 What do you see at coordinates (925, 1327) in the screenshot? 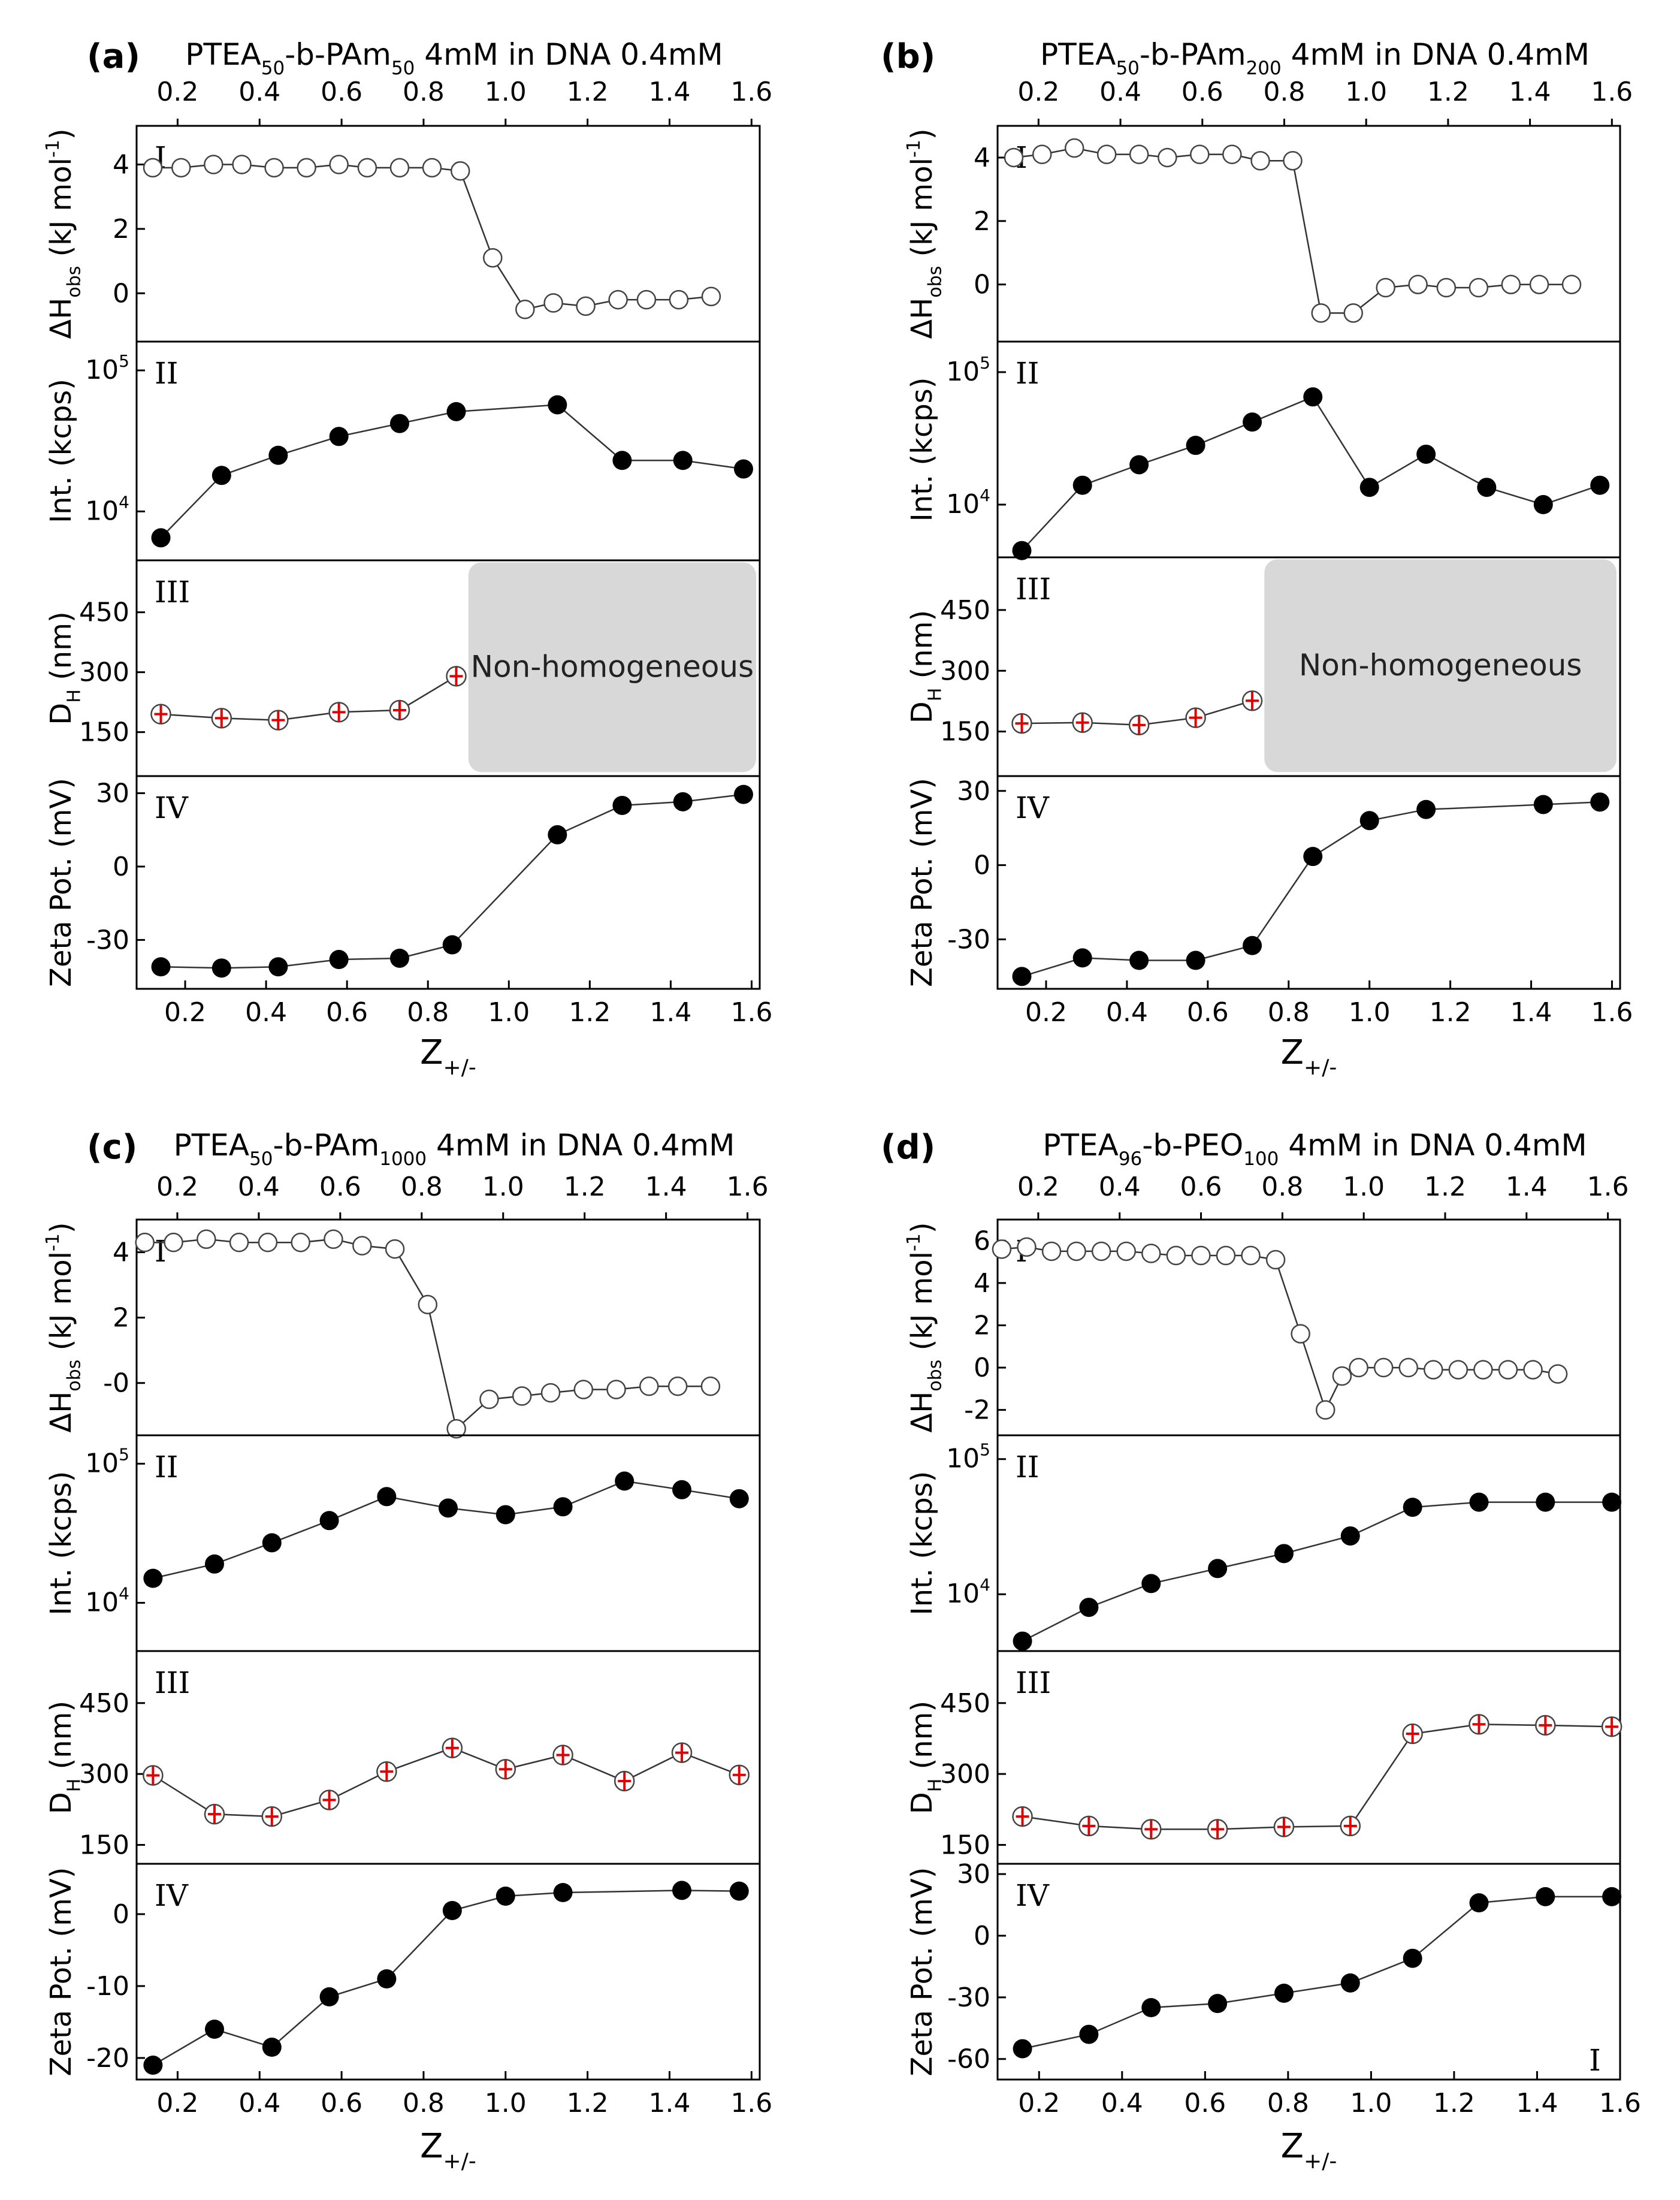
I see `y-axis-label: ΔHobs (kJ mol-1)` at bounding box center [925, 1327].